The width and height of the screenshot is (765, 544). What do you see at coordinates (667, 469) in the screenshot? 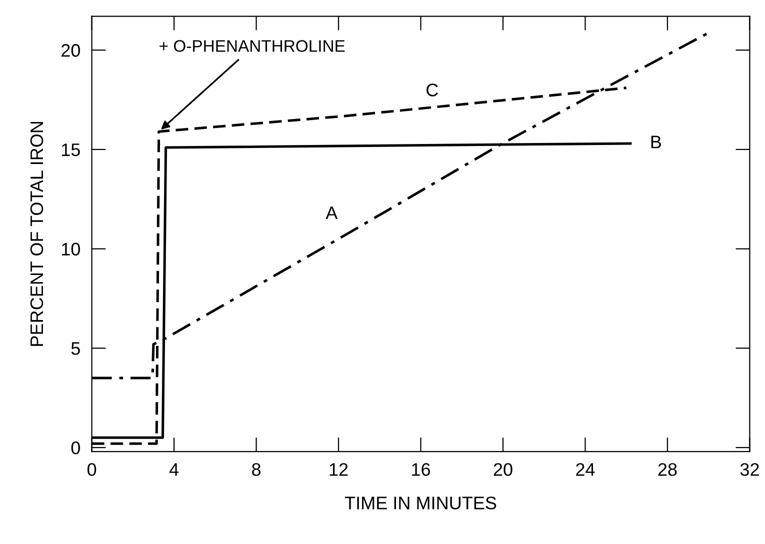
I see `x-tick-label: 28` at bounding box center [667, 469].